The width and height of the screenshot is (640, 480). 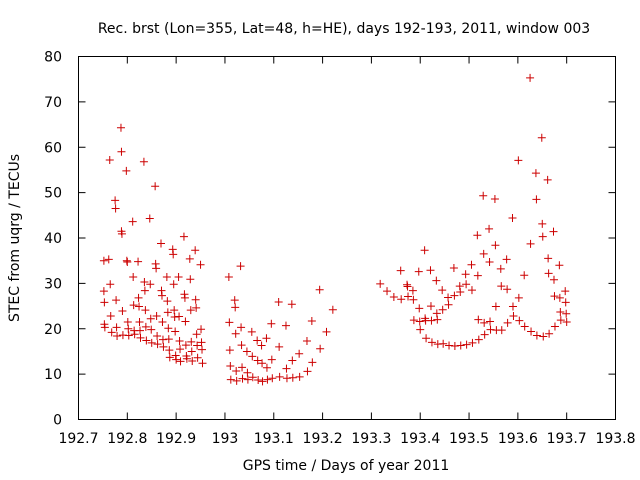 I want to click on y-tick-label: 40, so click(x=53, y=239).